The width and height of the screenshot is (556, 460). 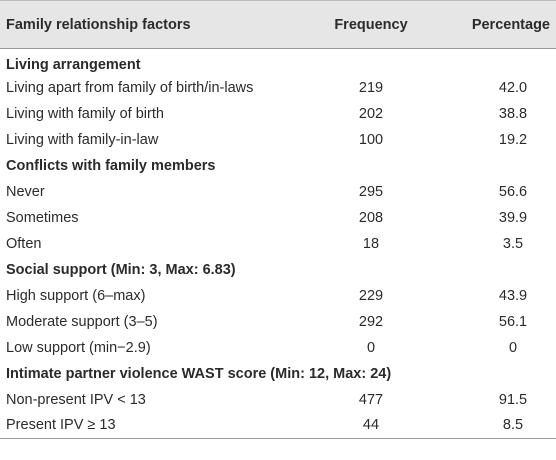 What do you see at coordinates (371, 243) in the screenshot?
I see `frequency-cell: 18` at bounding box center [371, 243].